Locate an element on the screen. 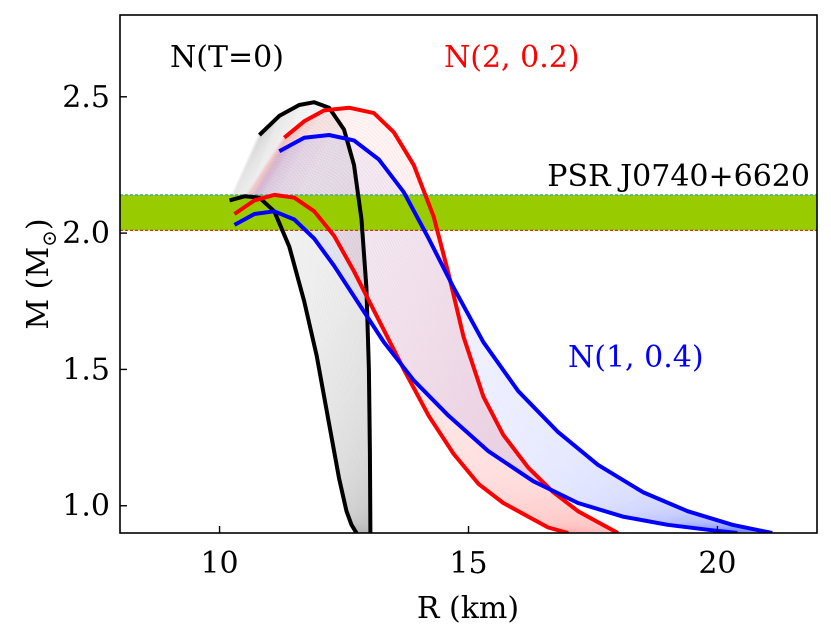  psr-band is located at coordinates (468, 212).